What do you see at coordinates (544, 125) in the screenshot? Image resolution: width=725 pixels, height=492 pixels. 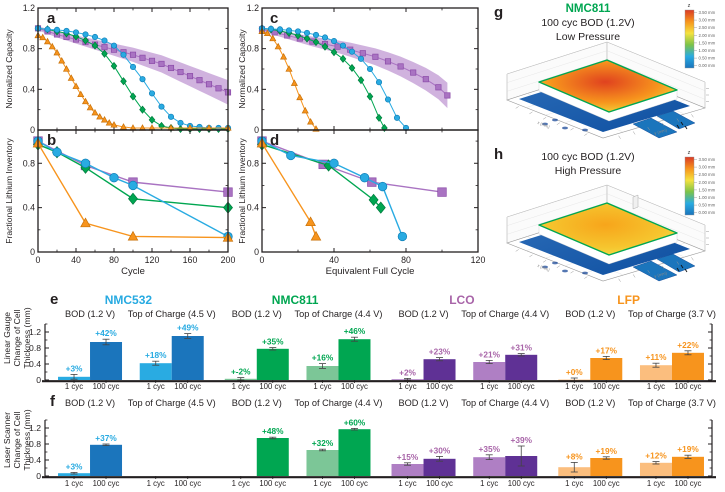 I see `svg-text: x (mm)` at bounding box center [544, 125].